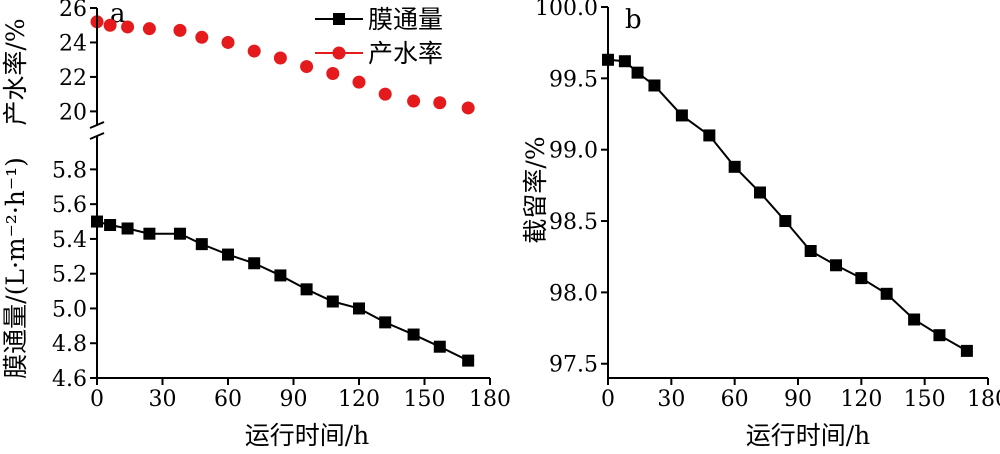 This screenshot has width=1000, height=454. I want to click on y-tick-label: 4.8, so click(69, 344).